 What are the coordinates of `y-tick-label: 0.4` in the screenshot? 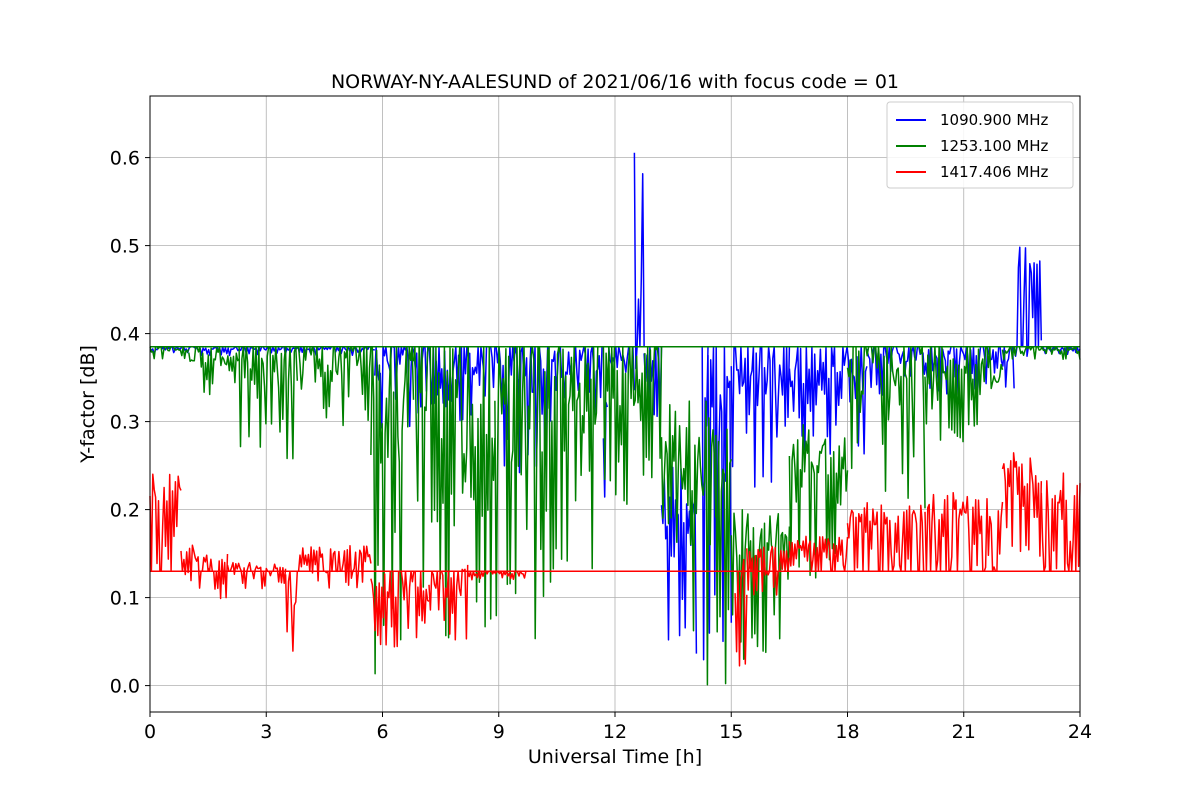 It's located at (125, 335).